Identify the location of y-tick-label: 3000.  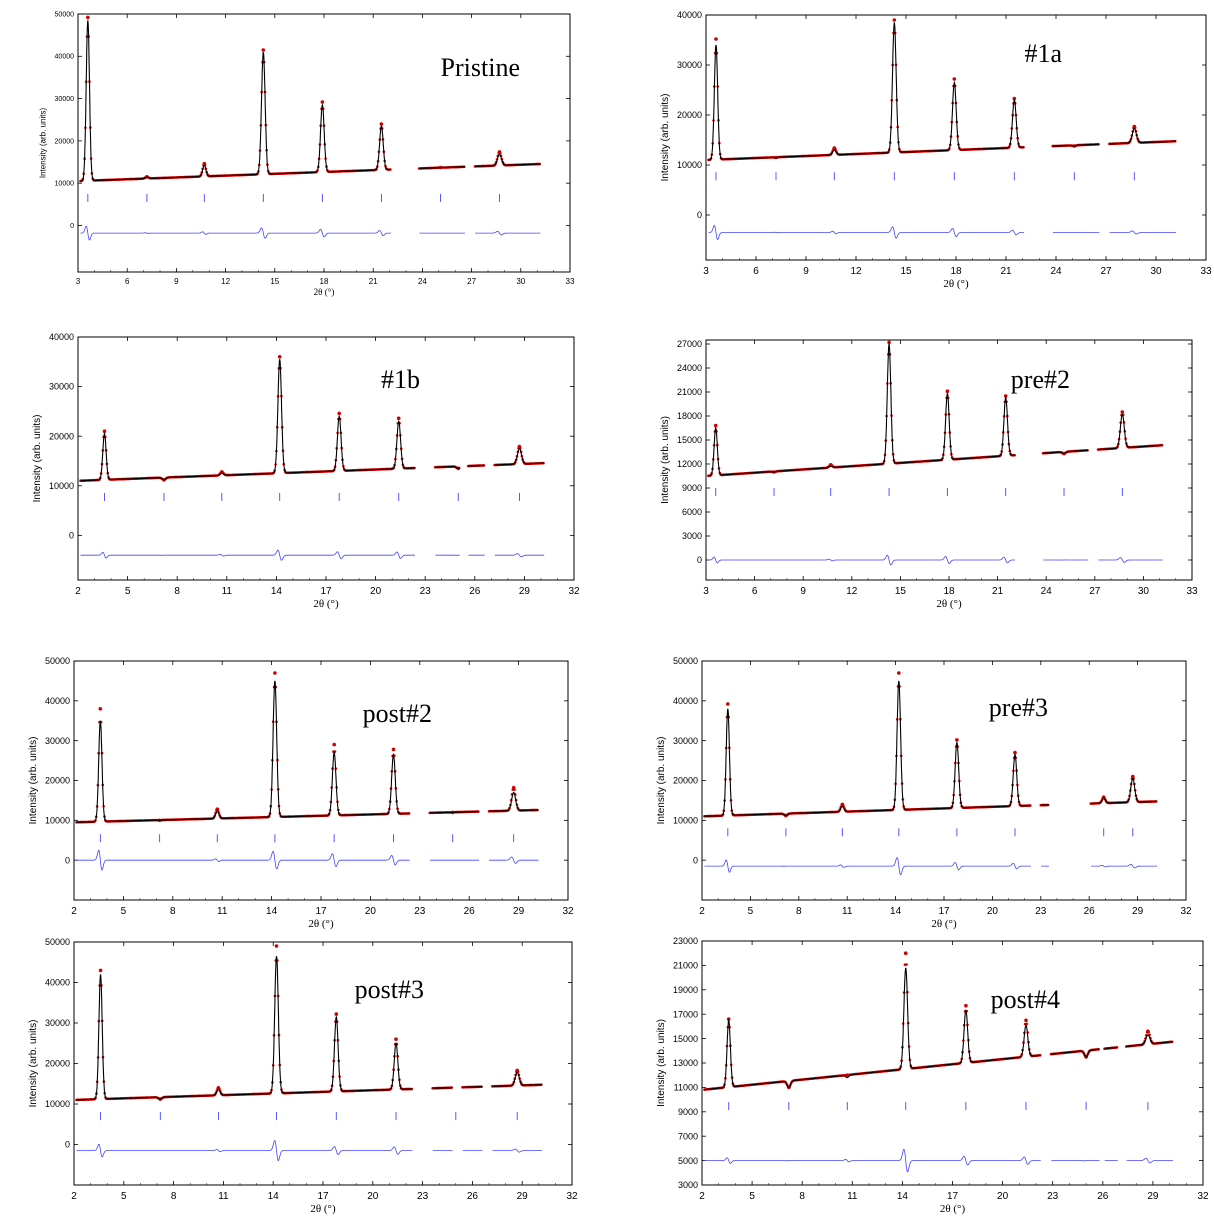
(688, 1185).